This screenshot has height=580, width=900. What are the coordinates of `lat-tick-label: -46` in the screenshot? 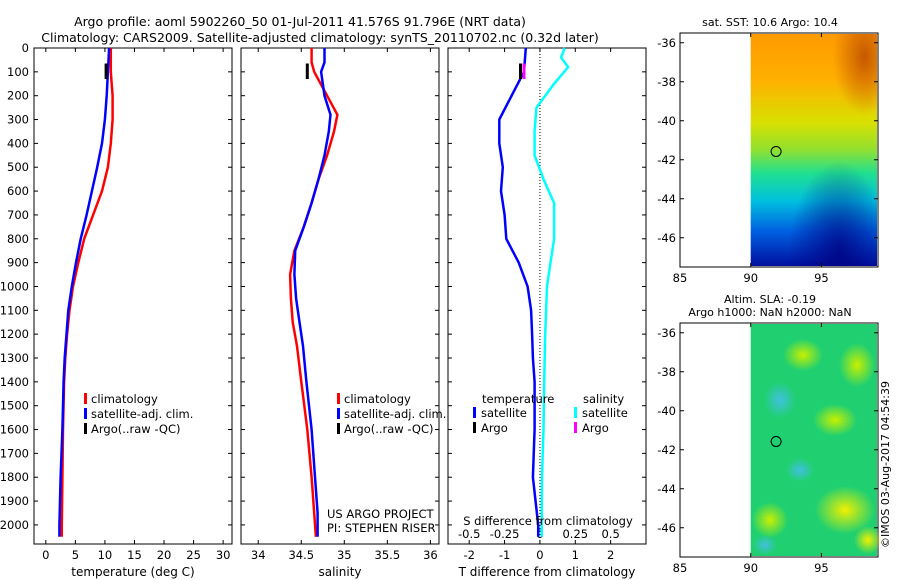 It's located at (666, 238).